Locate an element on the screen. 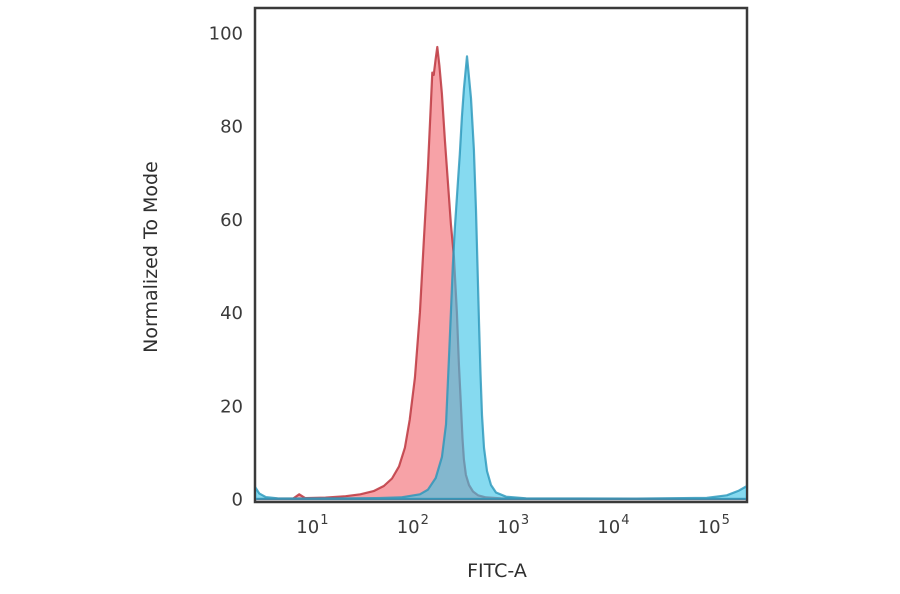 This screenshot has height=594, width=900. y-axis-title: Normalized To Mode is located at coordinates (151, 257).